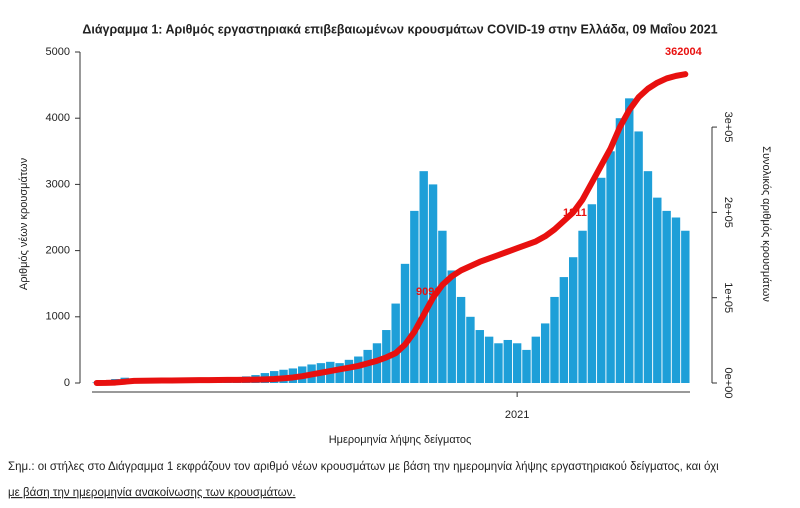 Image resolution: width=800 pixels, height=508 pixels. What do you see at coordinates (728, 383) in the screenshot?
I see `y2-tick-label: 0e+00` at bounding box center [728, 383].